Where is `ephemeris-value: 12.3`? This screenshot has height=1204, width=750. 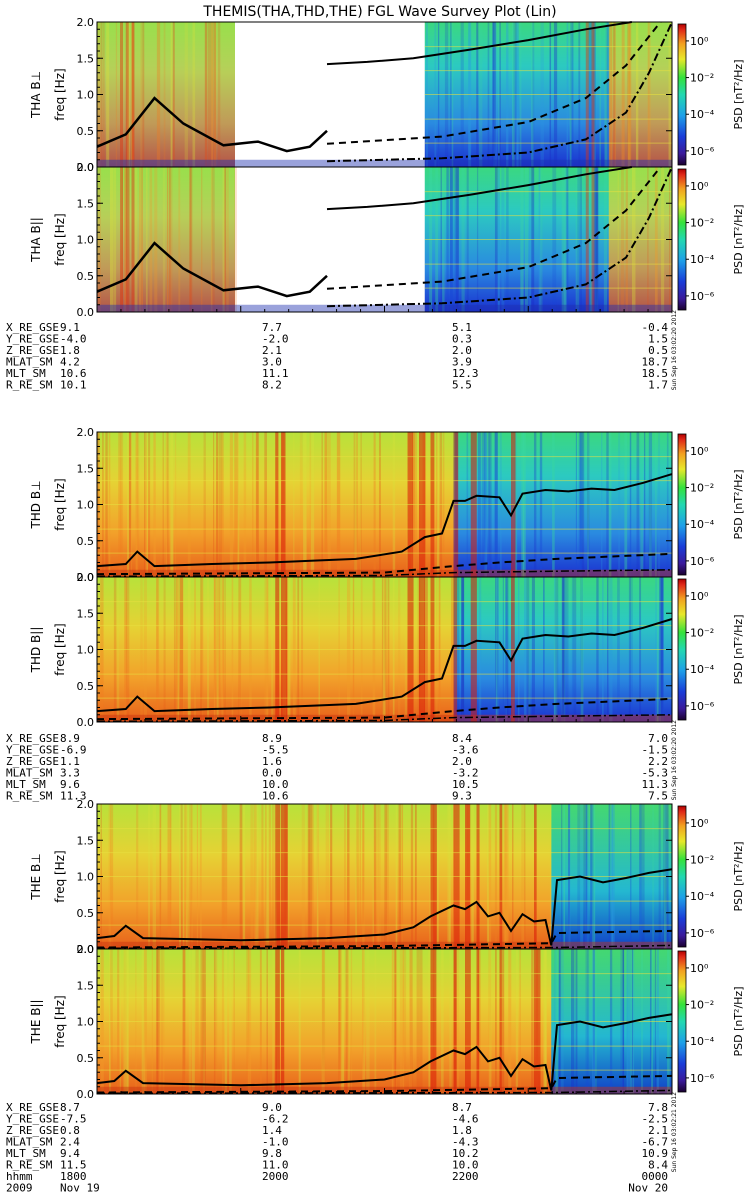 ephemeris-value: 12.3 is located at coordinates (465, 373).